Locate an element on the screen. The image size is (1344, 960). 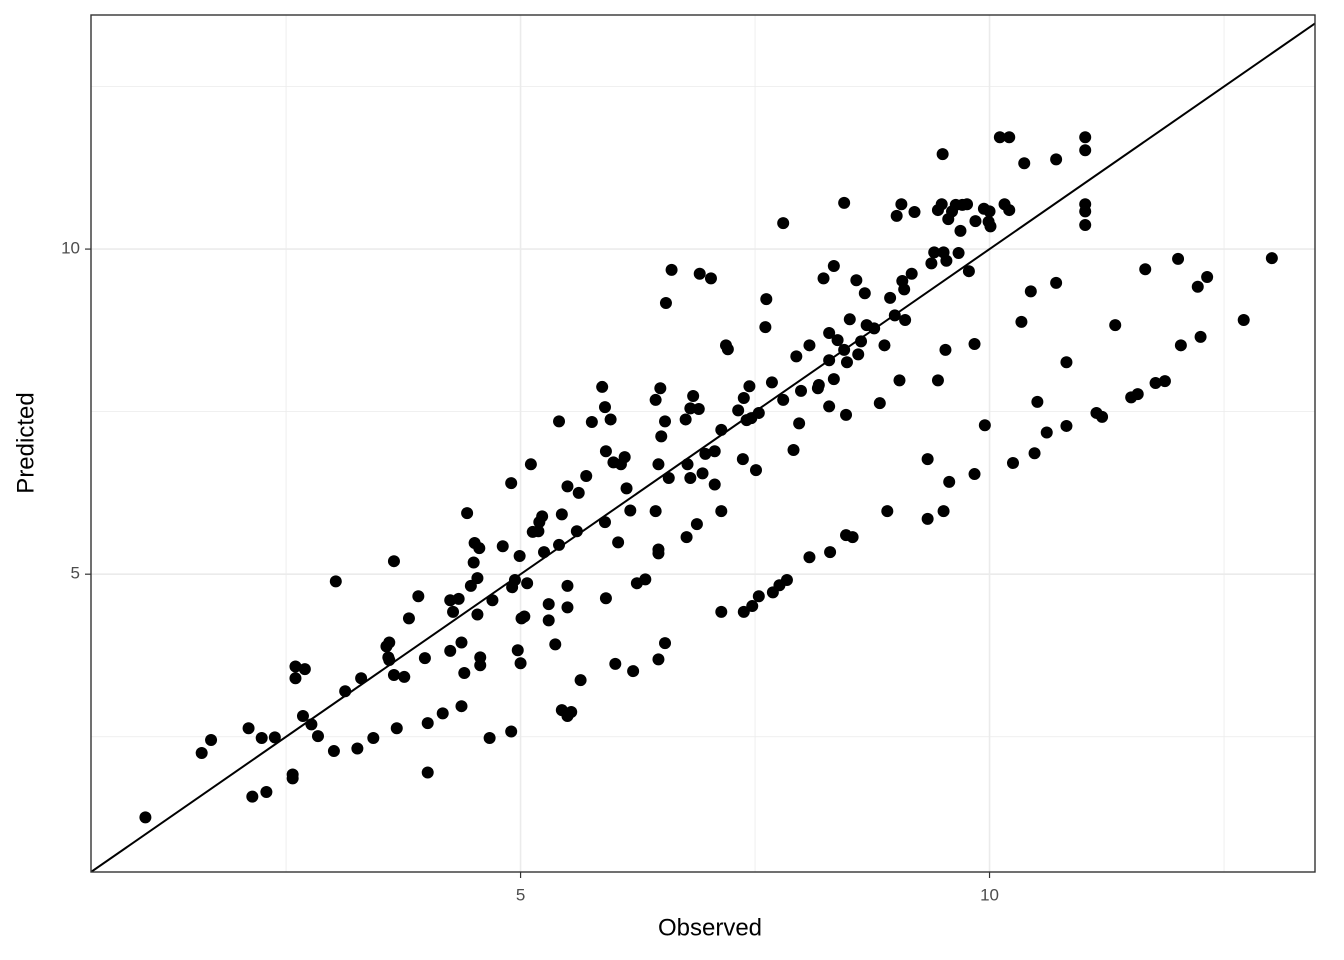
y-tick-label: 5 is located at coordinates (75, 573).